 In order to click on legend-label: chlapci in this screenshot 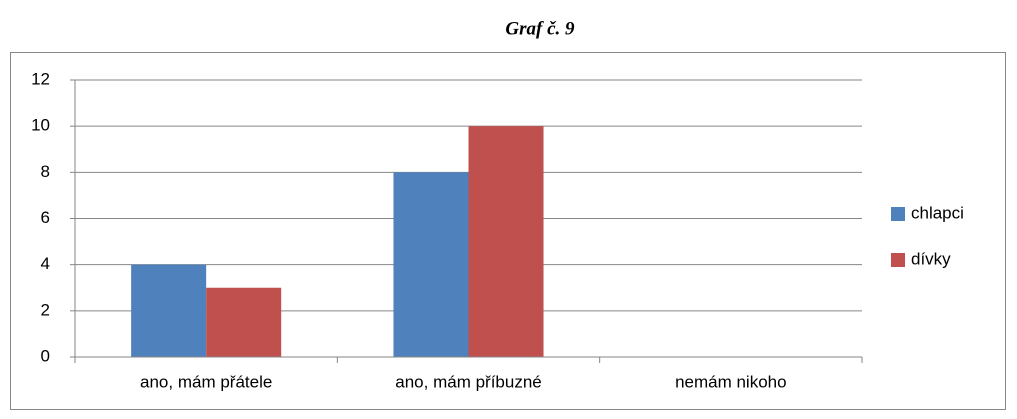, I will do `click(937, 212)`.